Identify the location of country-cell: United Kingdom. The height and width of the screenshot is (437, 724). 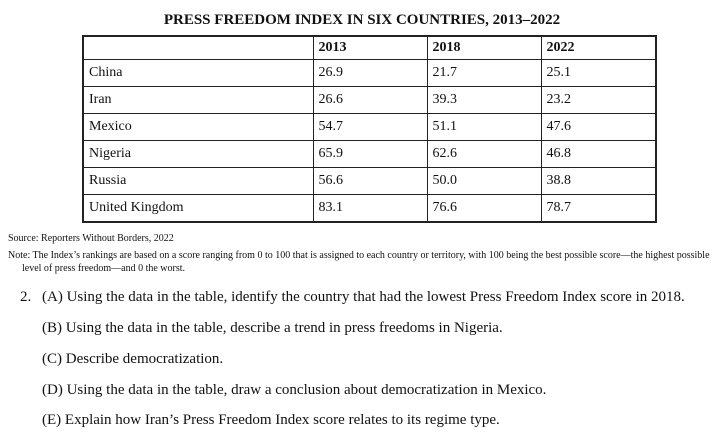
(198, 208).